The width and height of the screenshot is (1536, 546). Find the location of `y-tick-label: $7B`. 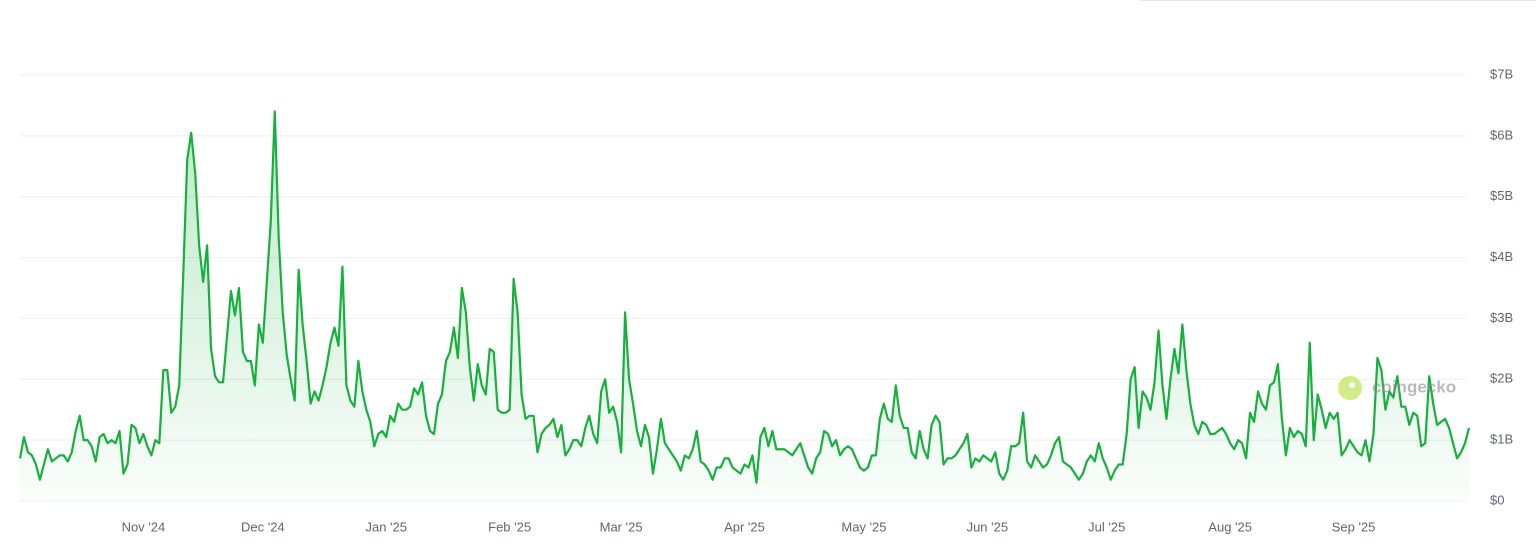

y-tick-label: $7B is located at coordinates (1501, 73).